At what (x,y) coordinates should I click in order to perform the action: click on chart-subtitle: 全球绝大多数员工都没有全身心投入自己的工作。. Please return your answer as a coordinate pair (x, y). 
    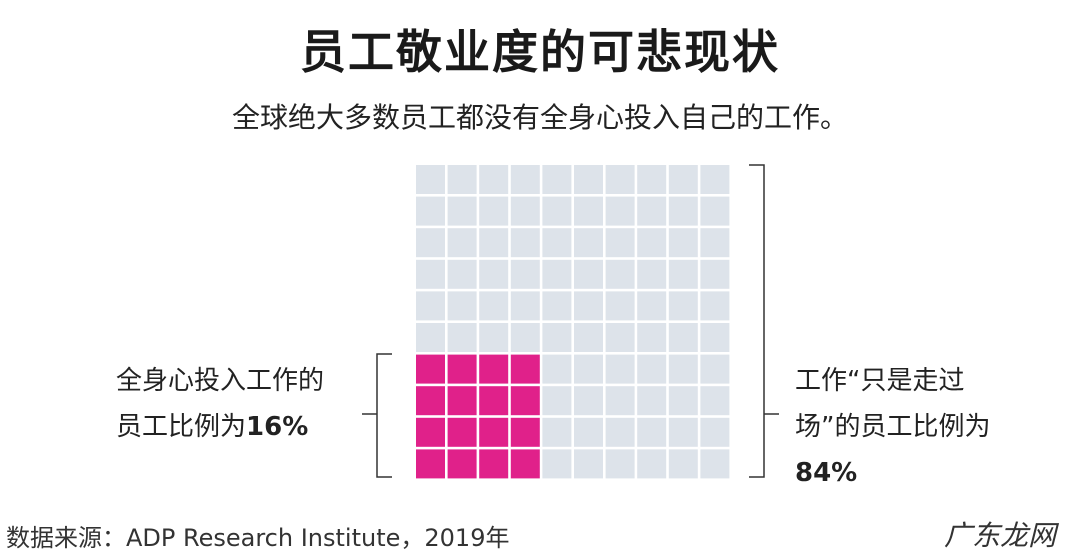
    Looking at the image, I should click on (539, 117).